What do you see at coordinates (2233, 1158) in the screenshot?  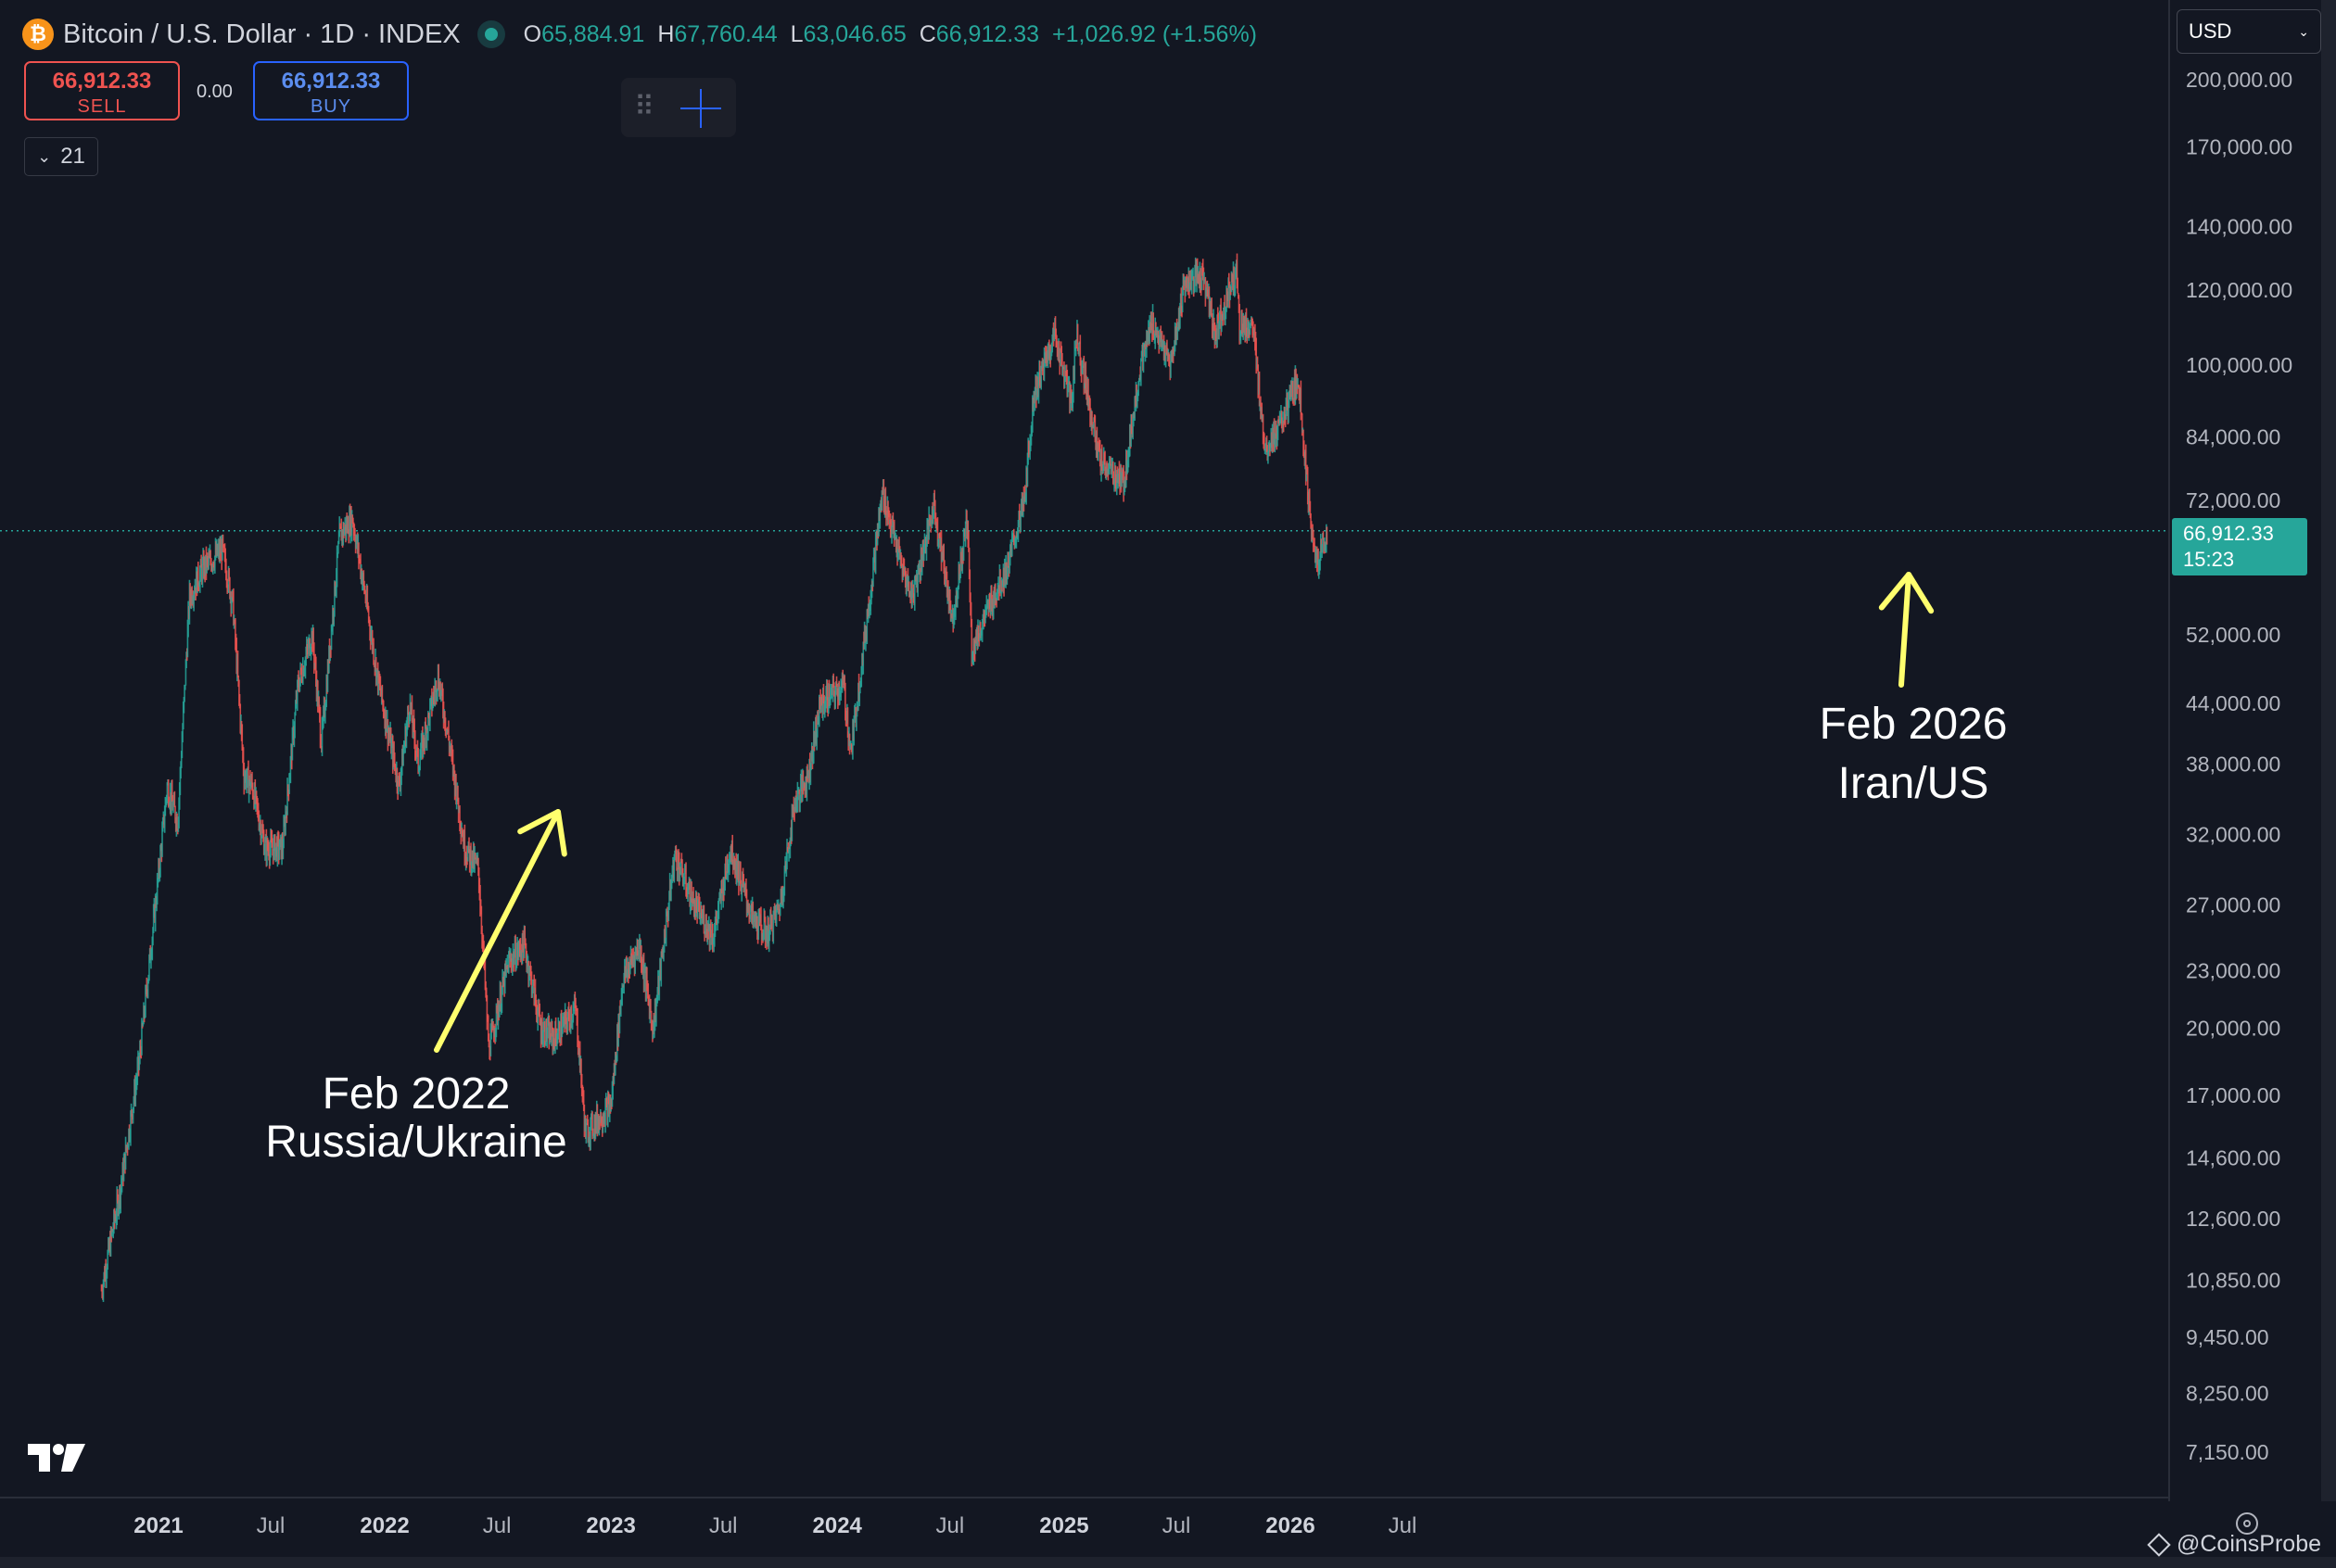 I see `price-tick-label: 14,600.00` at bounding box center [2233, 1158].